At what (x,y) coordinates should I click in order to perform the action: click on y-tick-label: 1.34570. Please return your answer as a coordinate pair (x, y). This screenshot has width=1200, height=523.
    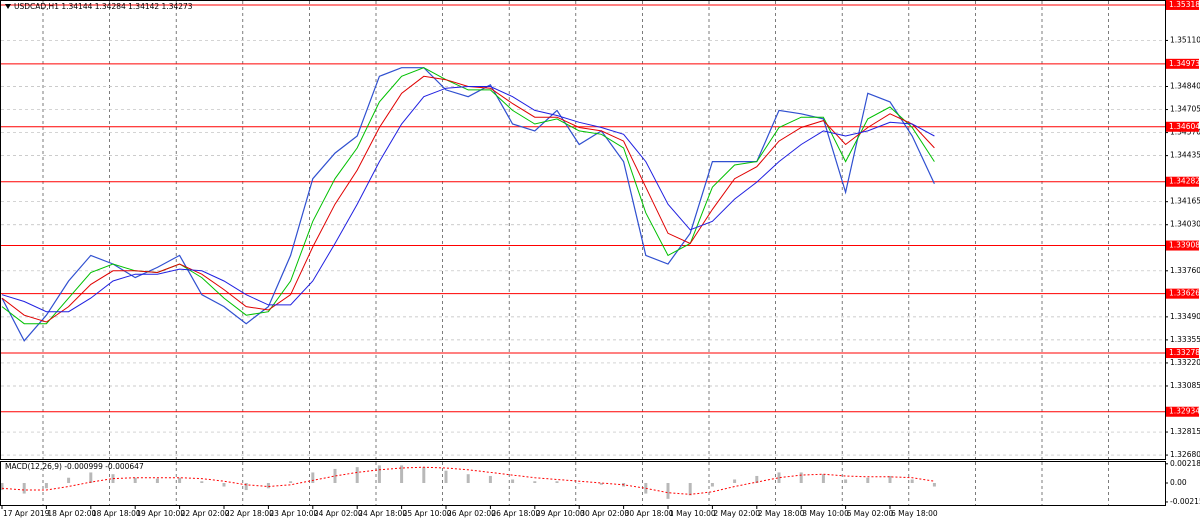
    Looking at the image, I should click on (1185, 132).